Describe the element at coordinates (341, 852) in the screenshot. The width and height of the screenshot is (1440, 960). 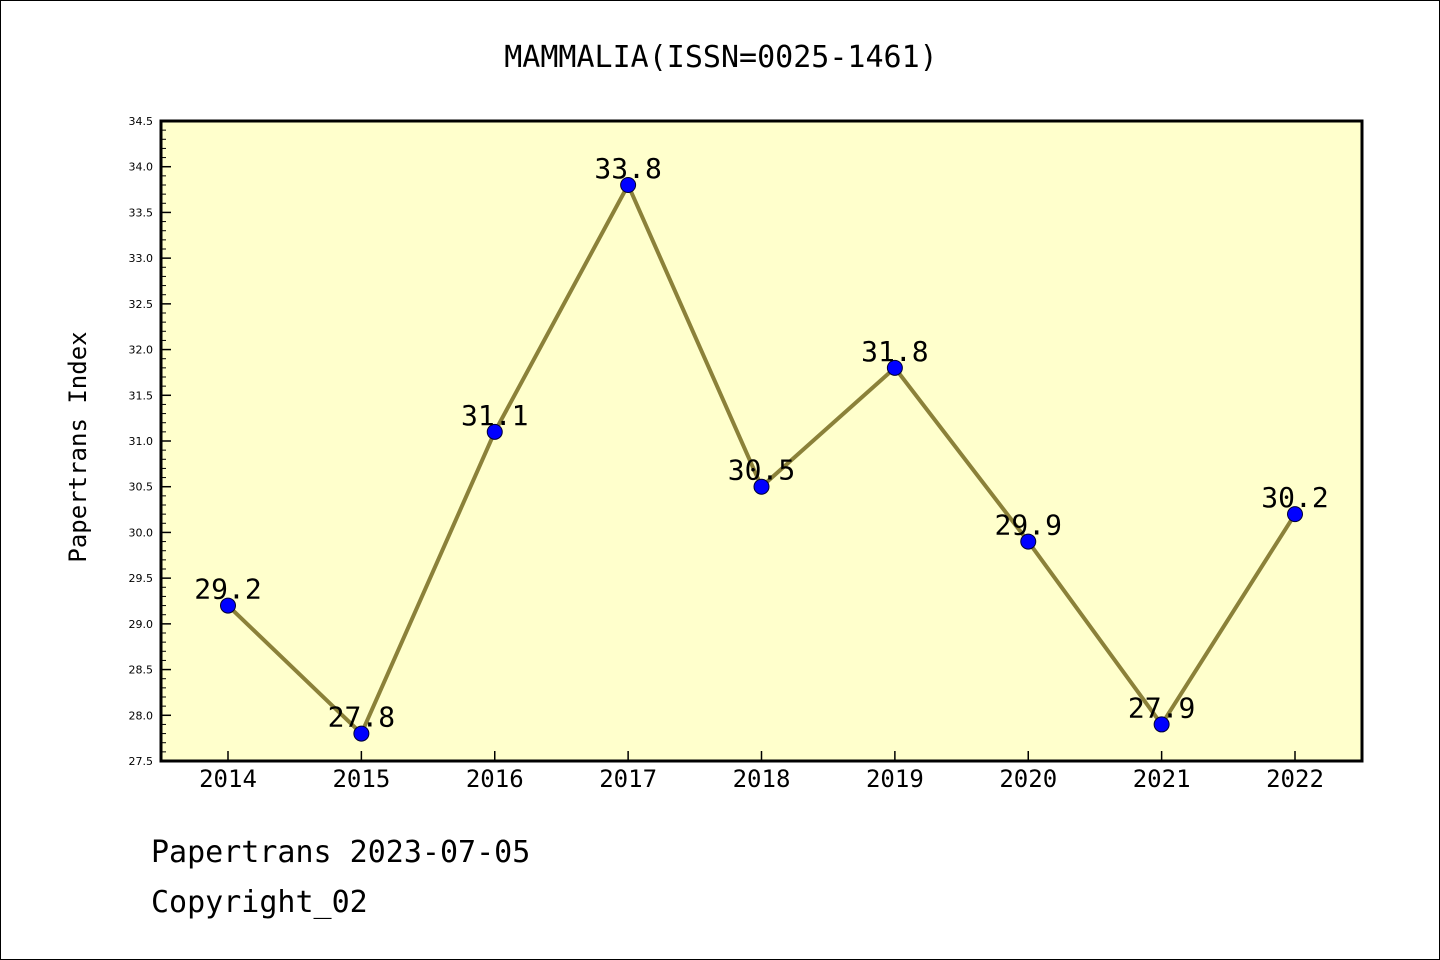
I see `footer-date-line: Papertrans 2023-07-05` at that location.